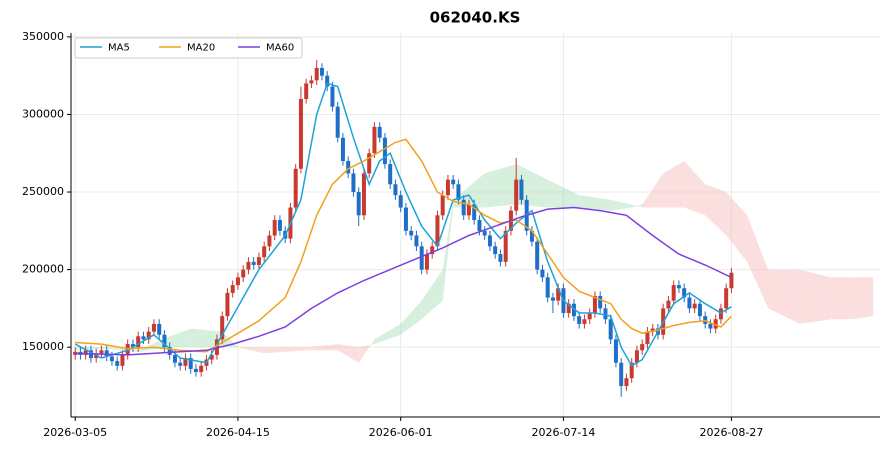 This screenshot has height=451, width=891. Describe the element at coordinates (238, 432) in the screenshot. I see `x-tick-label: 2026-04-15` at that location.